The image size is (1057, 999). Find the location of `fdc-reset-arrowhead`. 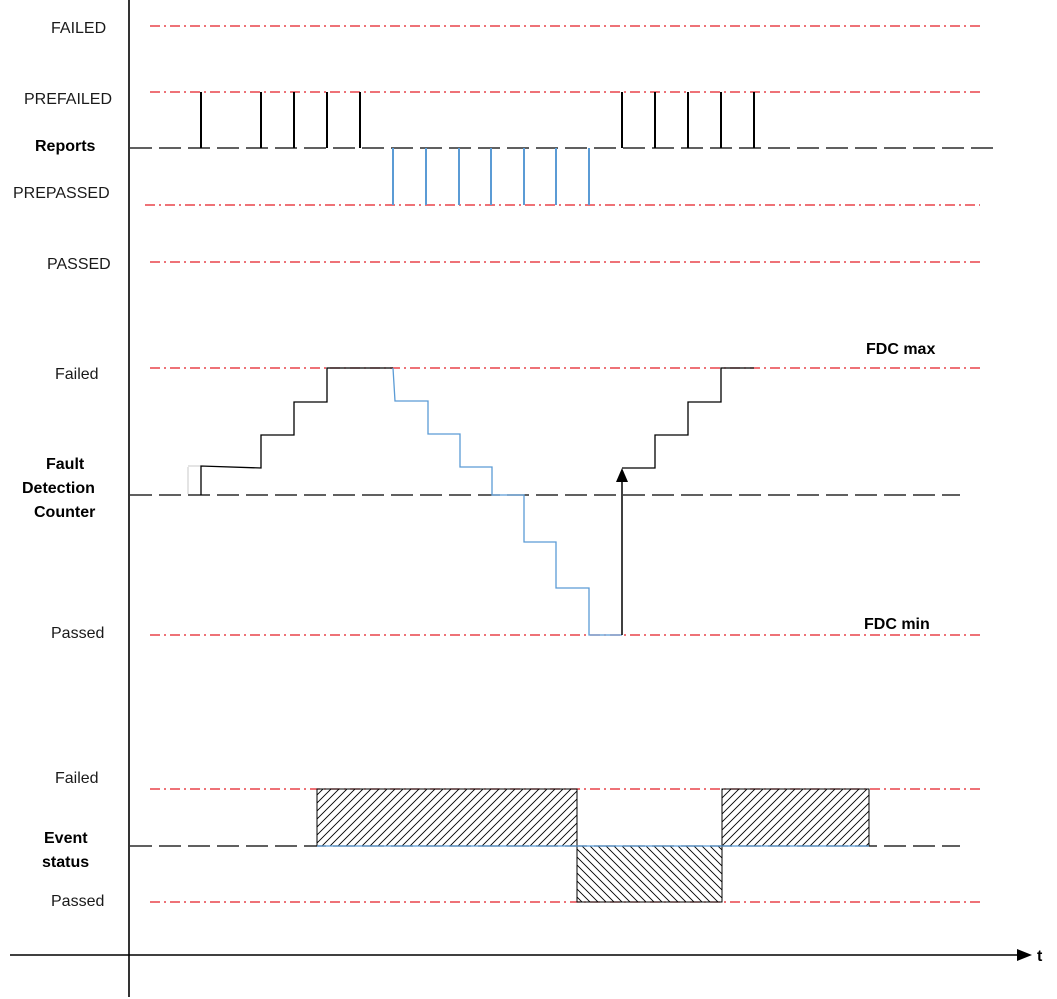

fdc-reset-arrowhead is located at coordinates (622, 475).